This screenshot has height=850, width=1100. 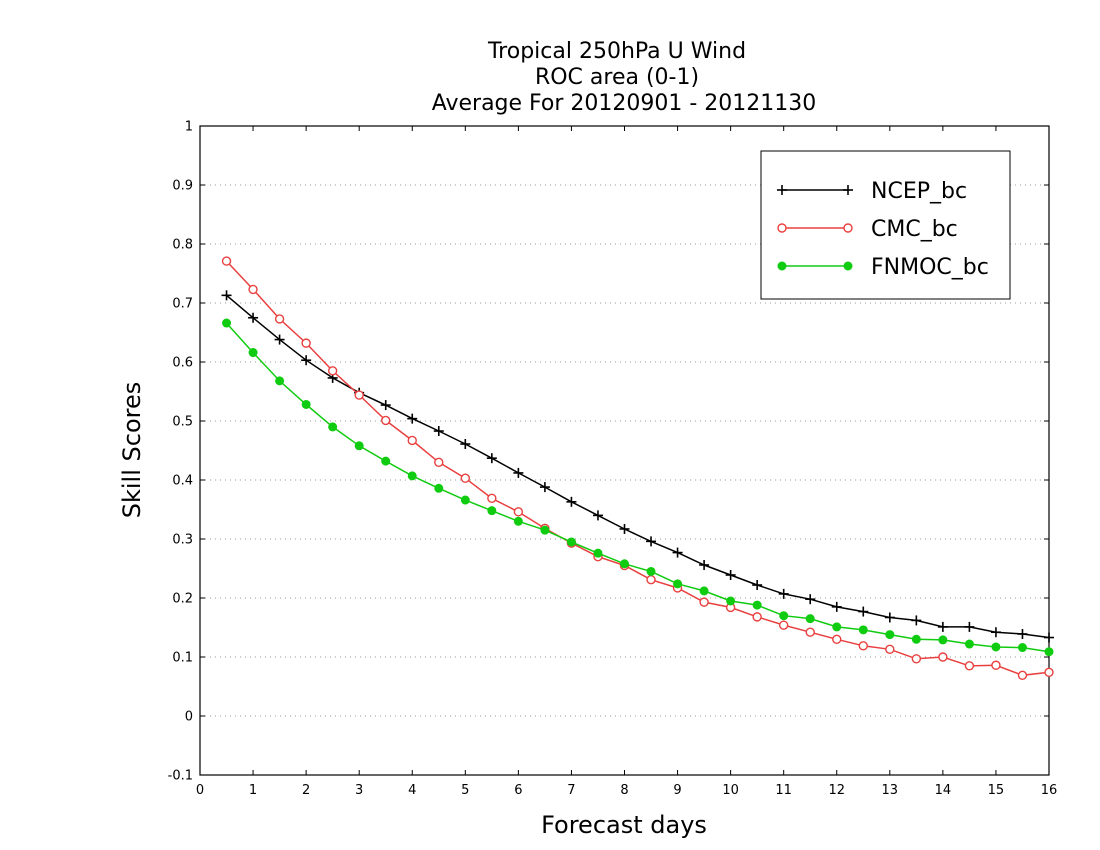 What do you see at coordinates (306, 790) in the screenshot?
I see `x-tick-label: 2` at bounding box center [306, 790].